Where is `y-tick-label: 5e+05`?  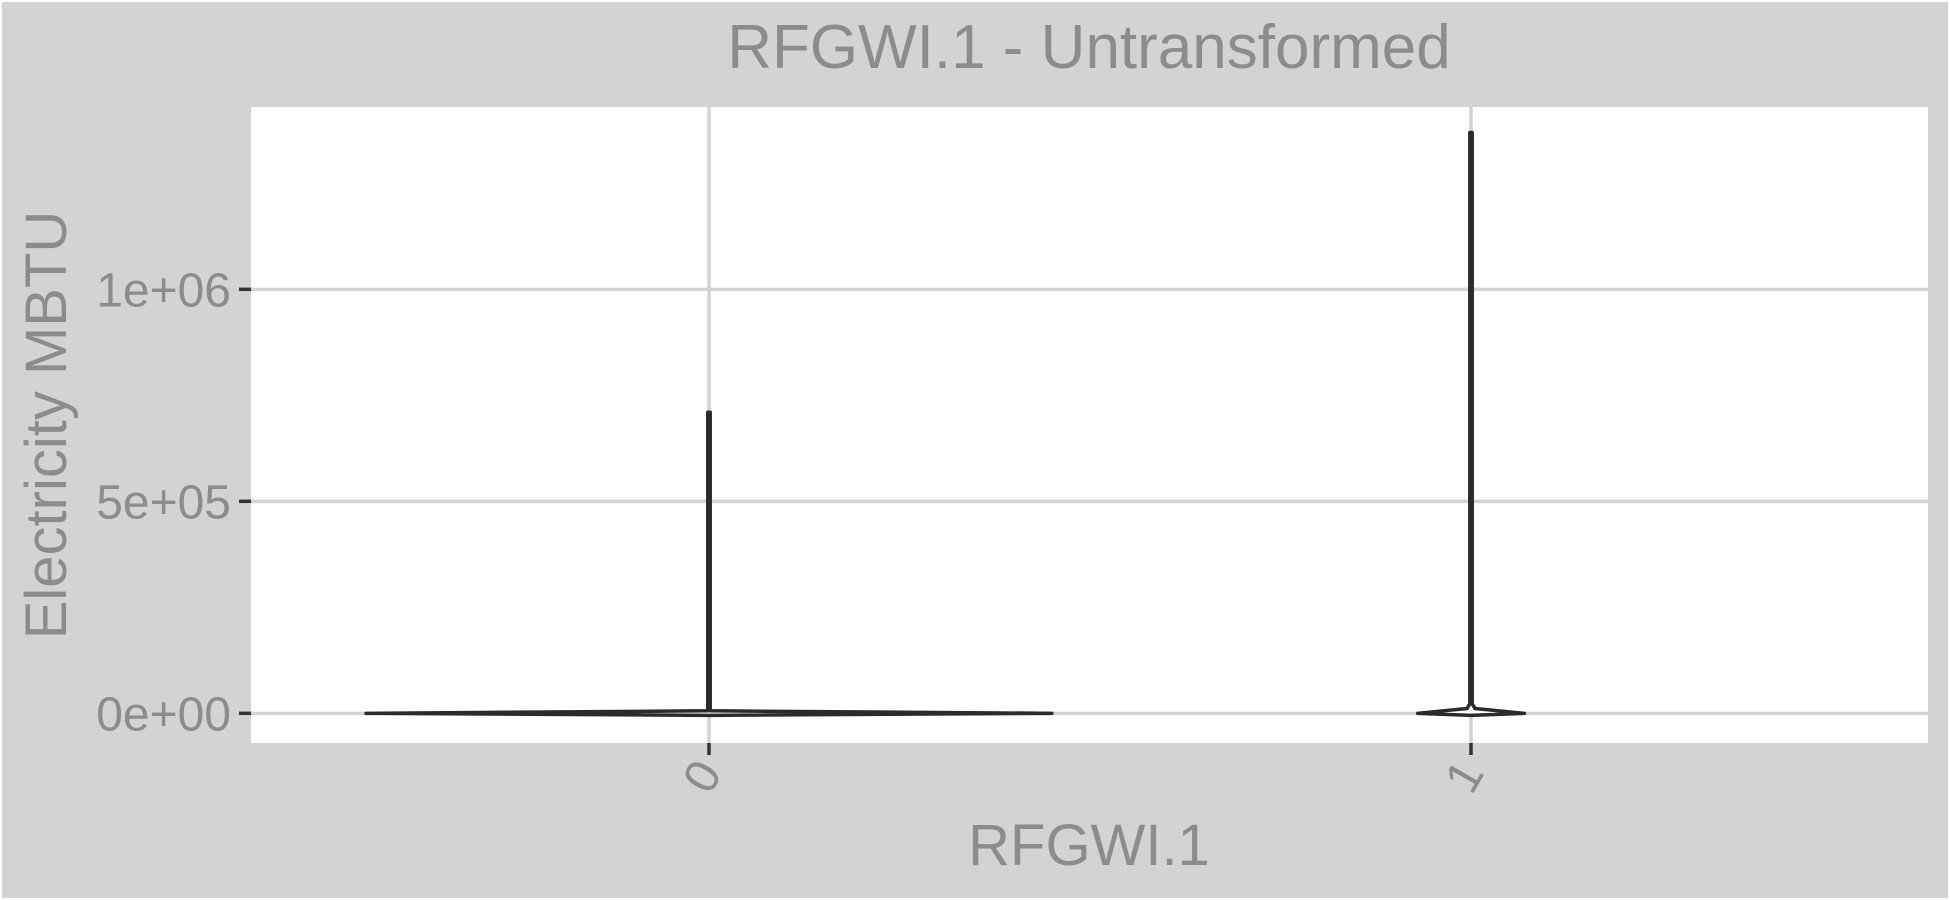
y-tick-label: 5e+05 is located at coordinates (163, 502).